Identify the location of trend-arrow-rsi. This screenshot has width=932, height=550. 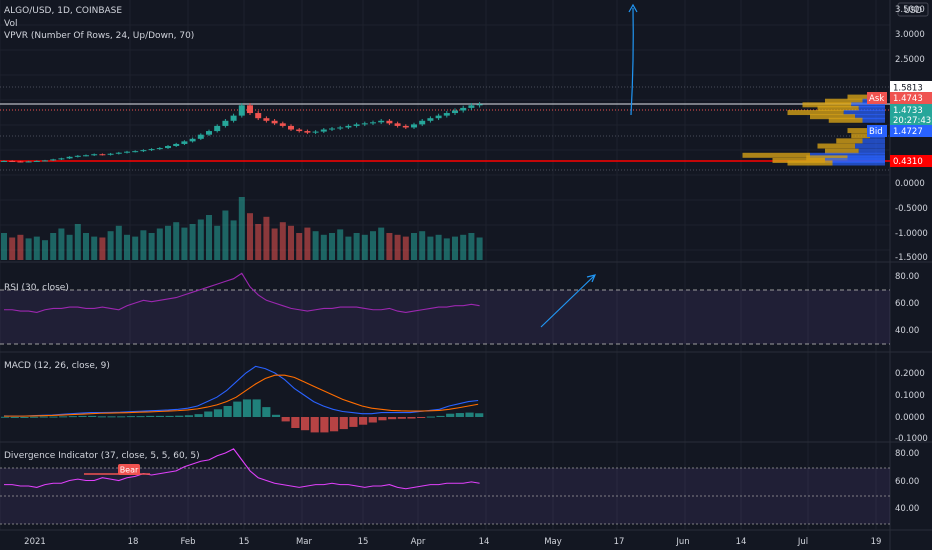
(568, 301).